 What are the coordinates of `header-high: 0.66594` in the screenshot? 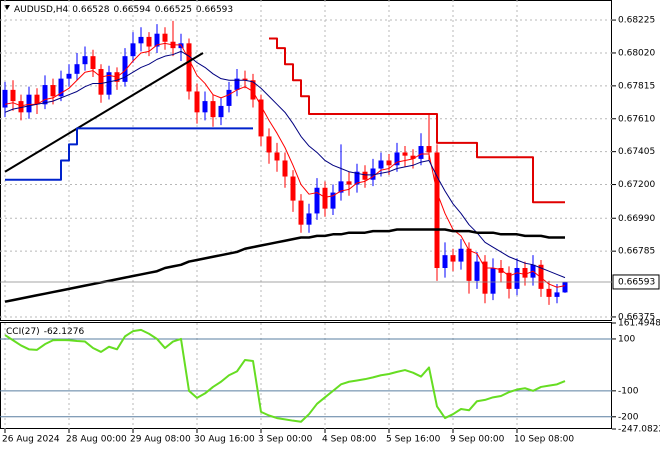 It's located at (131, 10).